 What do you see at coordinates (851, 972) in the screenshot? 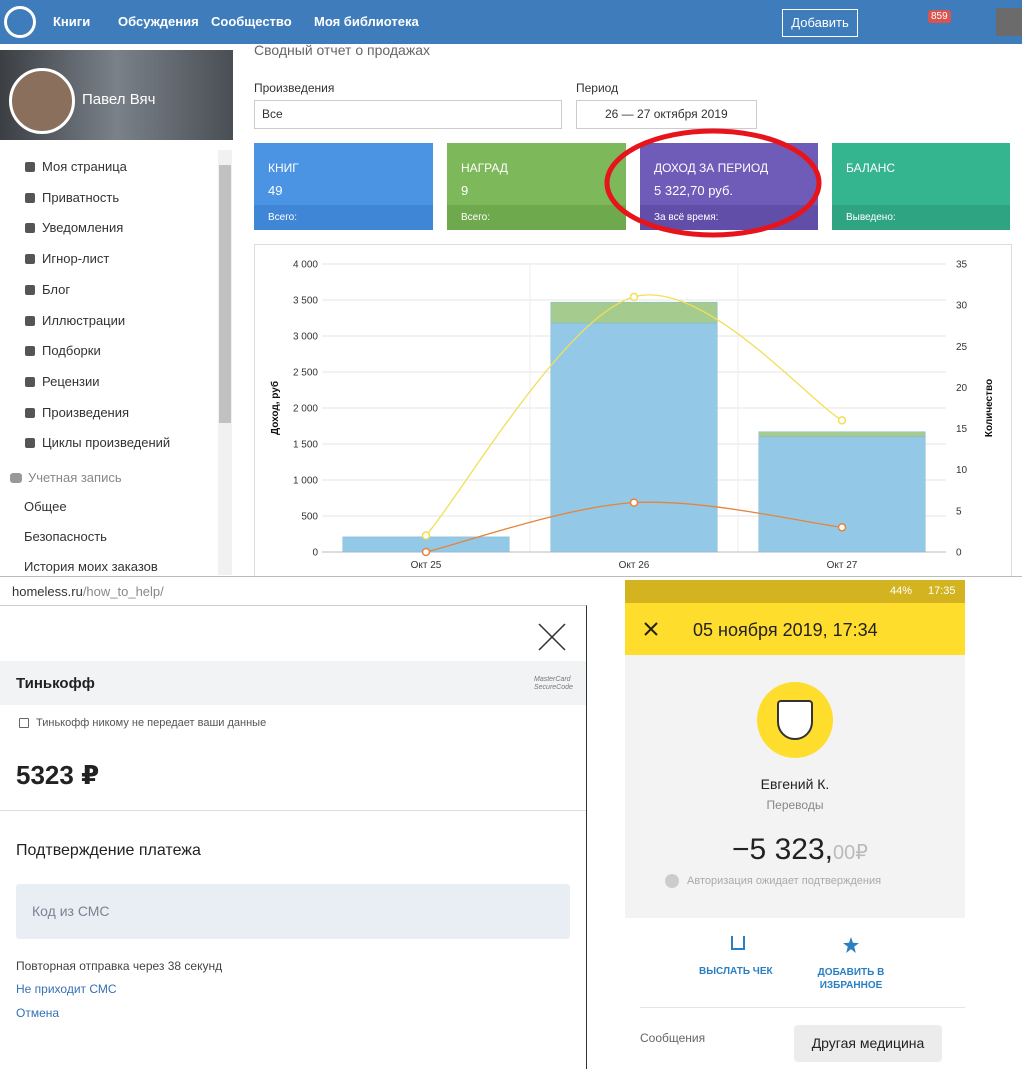
I see `action-line: ДОБАВИТЬ В` at bounding box center [851, 972].